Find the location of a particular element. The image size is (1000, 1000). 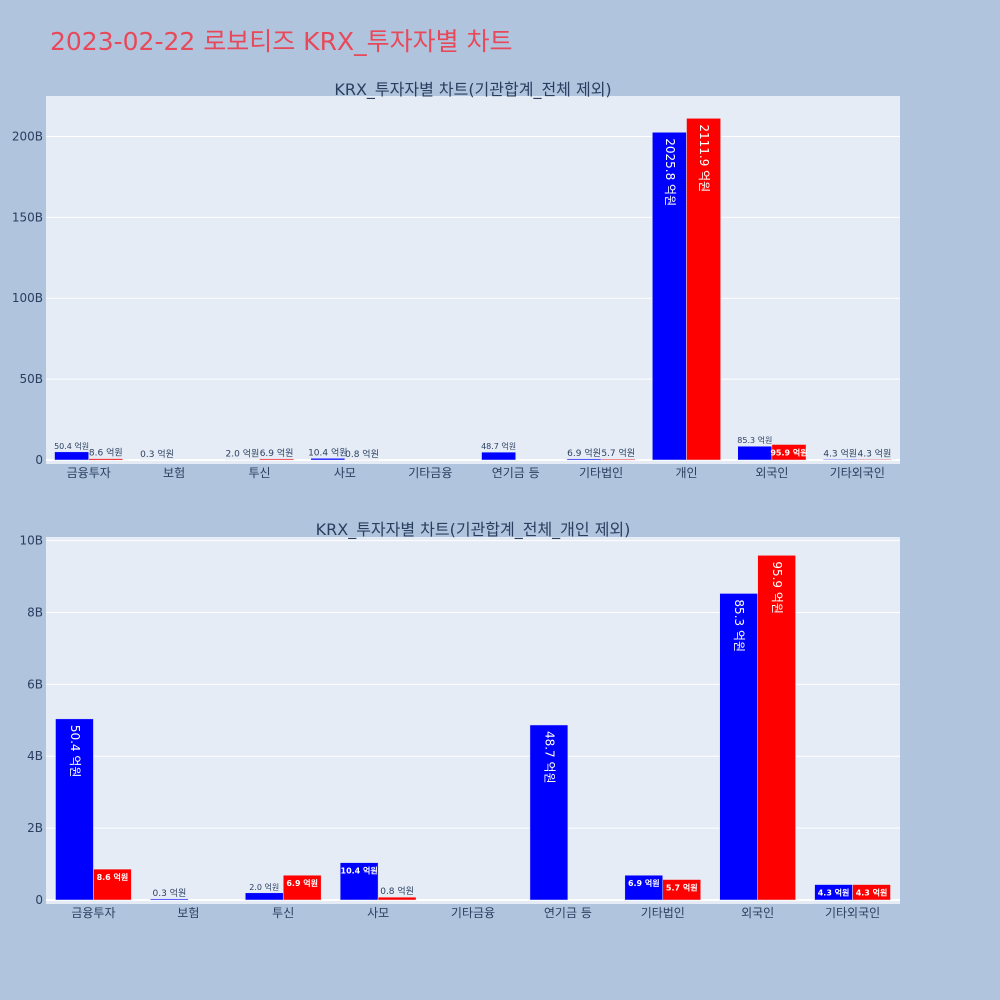

page-title: 2023-02-22 로보티즈 KRX_투자자별 차트 is located at coordinates (281, 41).